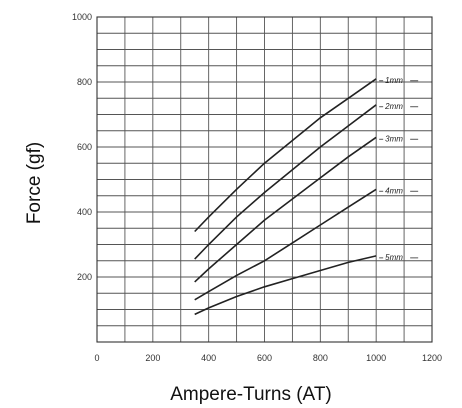  Describe the element at coordinates (84, 277) in the screenshot. I see `y-tick-label: 200` at that location.